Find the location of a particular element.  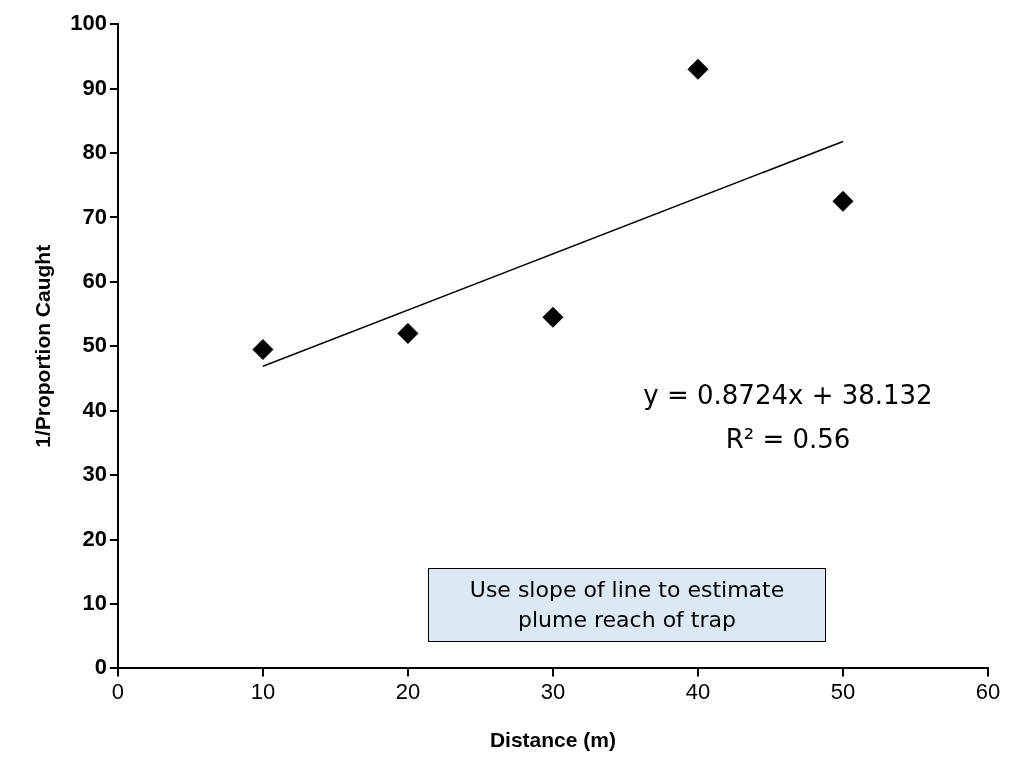

y-tick-label: 70 is located at coordinates (94, 216).